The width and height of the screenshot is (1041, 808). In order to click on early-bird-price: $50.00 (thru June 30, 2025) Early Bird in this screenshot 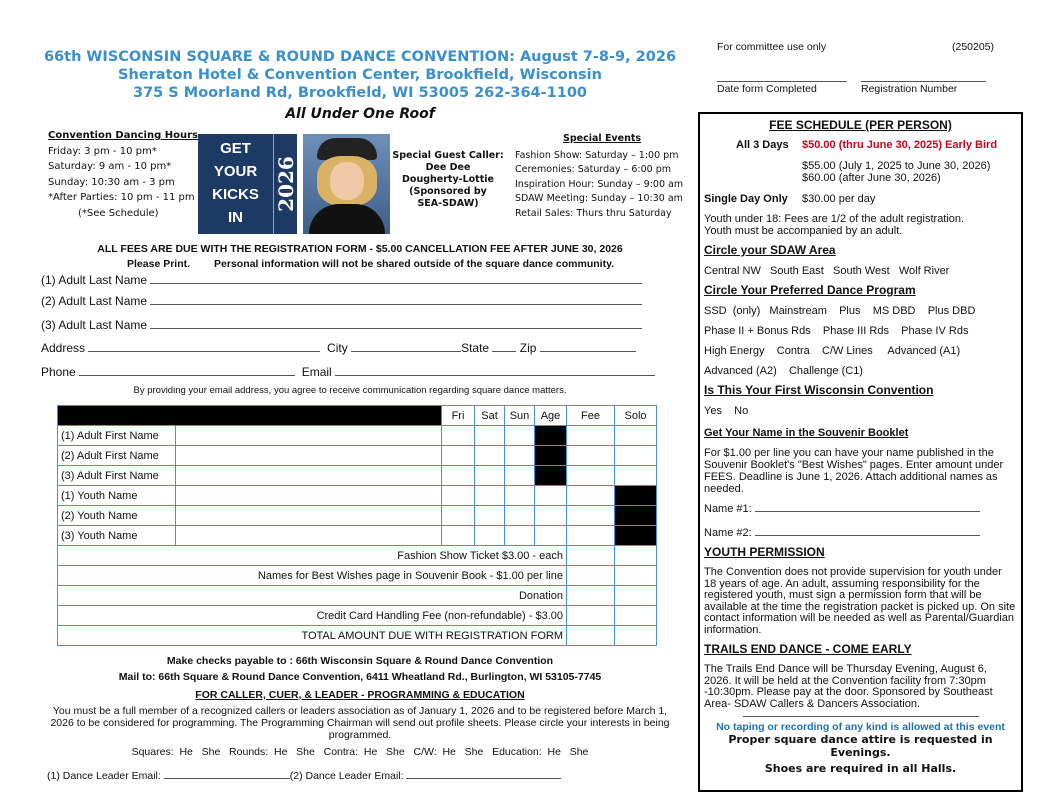, I will do `click(900, 145)`.